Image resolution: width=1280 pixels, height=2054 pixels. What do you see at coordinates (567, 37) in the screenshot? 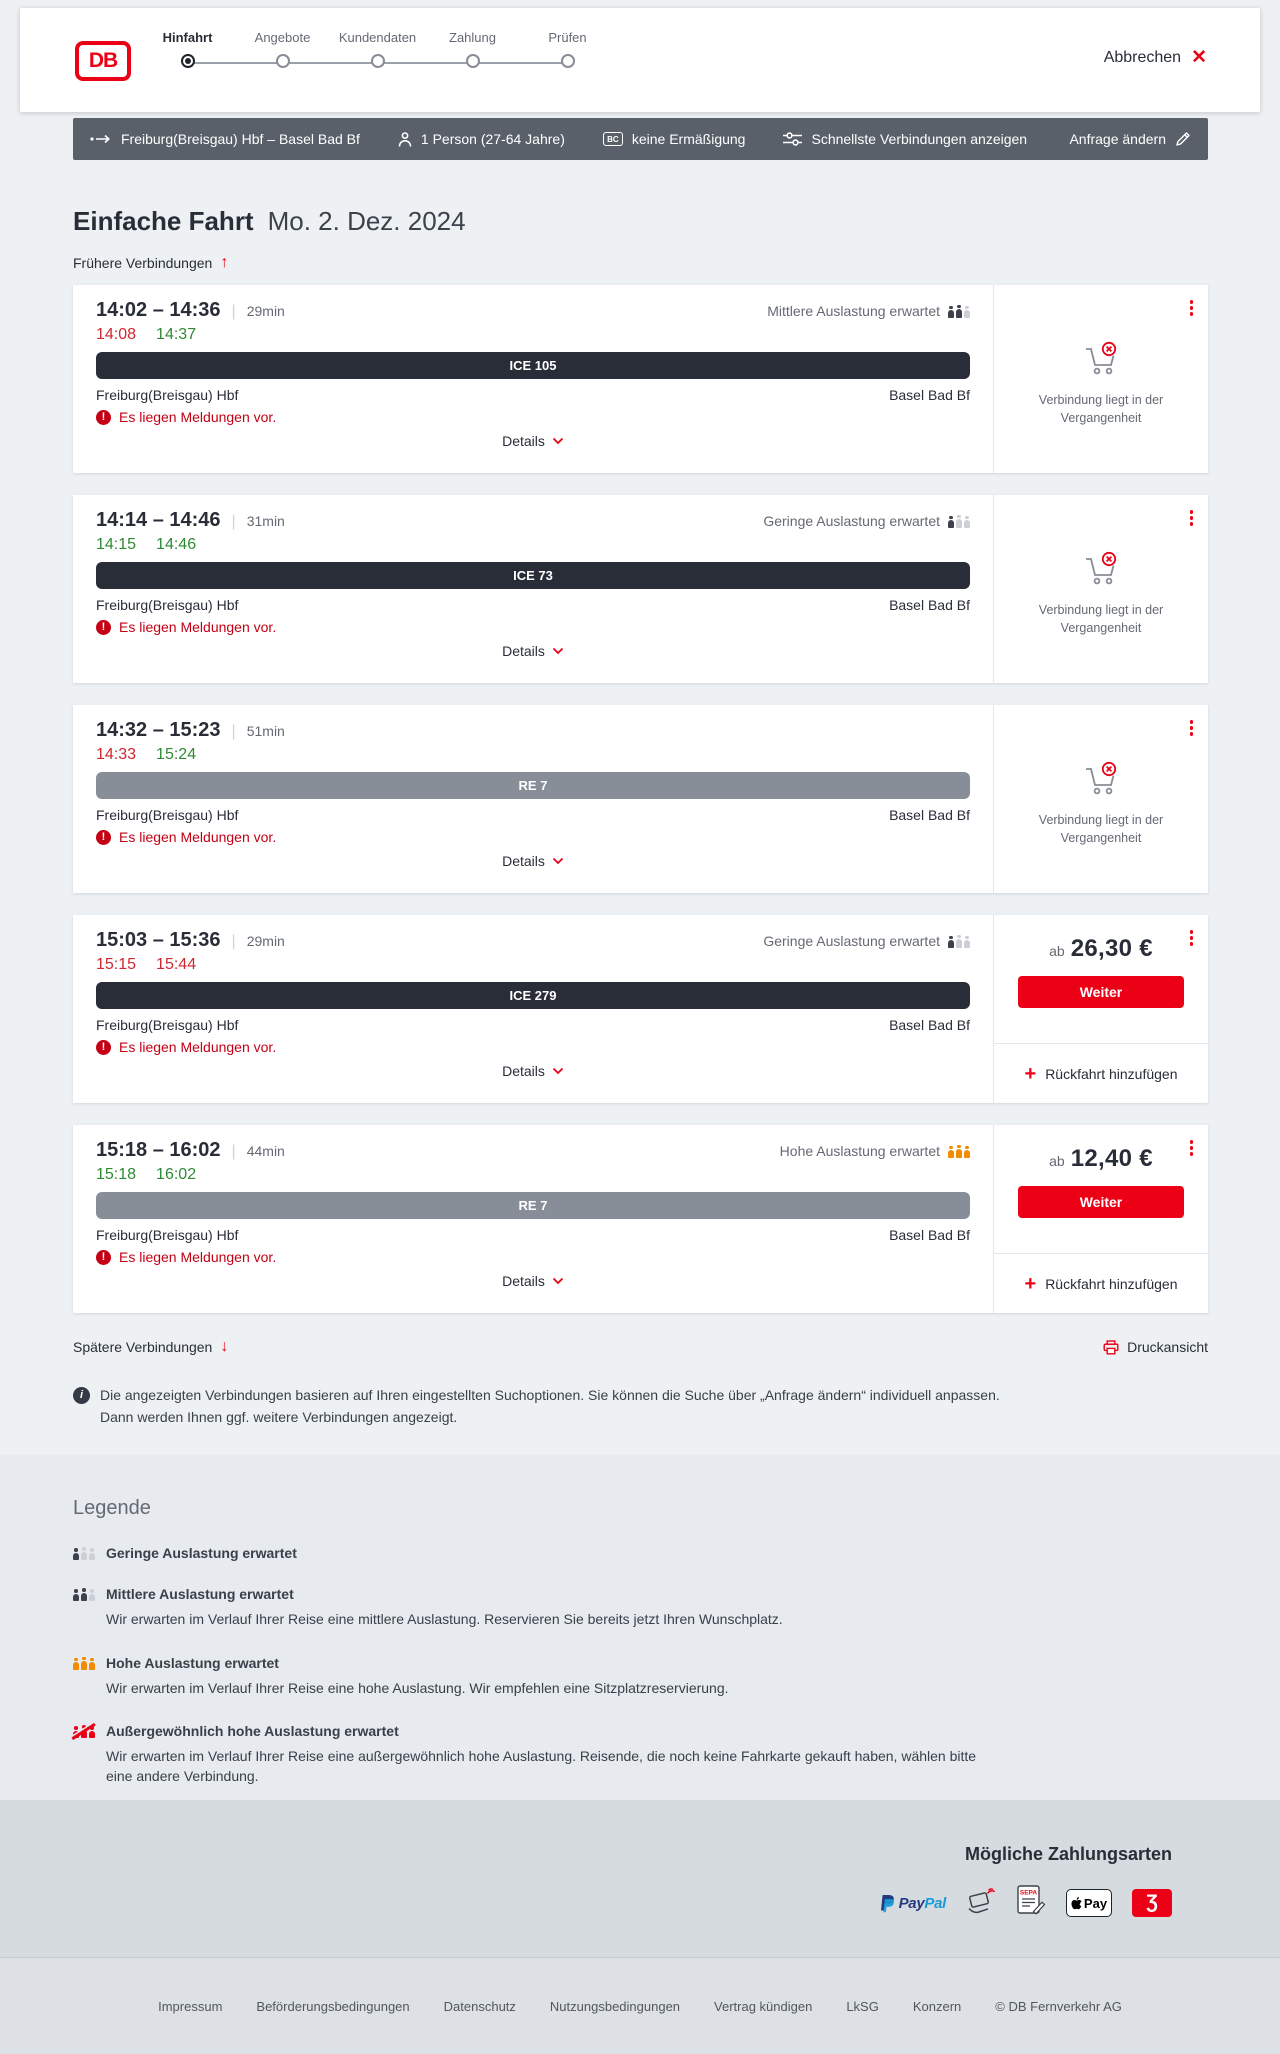
I see `step-label: Prüfen` at bounding box center [567, 37].